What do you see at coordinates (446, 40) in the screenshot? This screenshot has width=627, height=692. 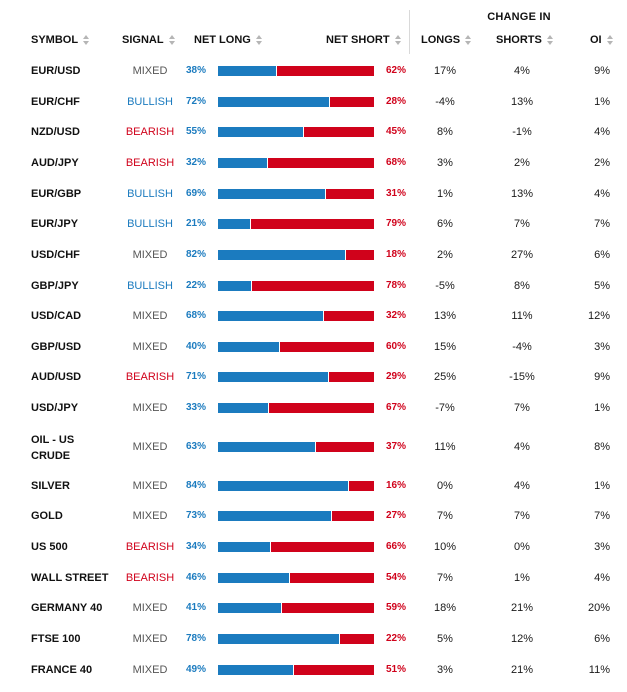 I see `header-longs: LONGS` at bounding box center [446, 40].